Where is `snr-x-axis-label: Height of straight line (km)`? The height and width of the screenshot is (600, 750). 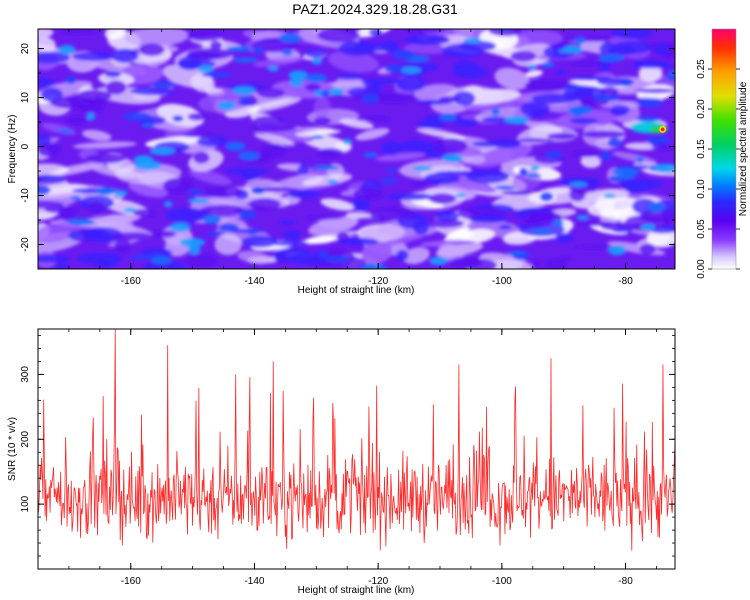
snr-x-axis-label: Height of straight line (km) is located at coordinates (356, 590).